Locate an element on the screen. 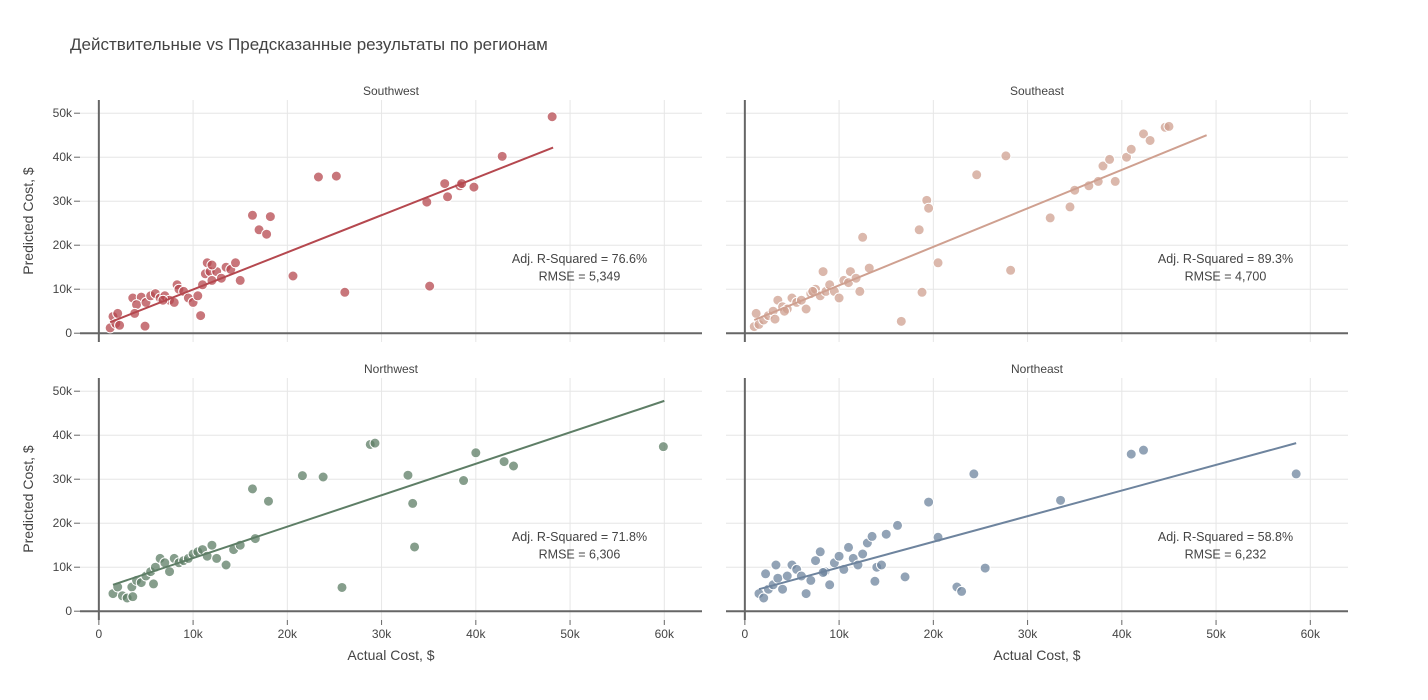  annotation-r-squared: Adj. R-Squared = 71.8% is located at coordinates (579, 537).